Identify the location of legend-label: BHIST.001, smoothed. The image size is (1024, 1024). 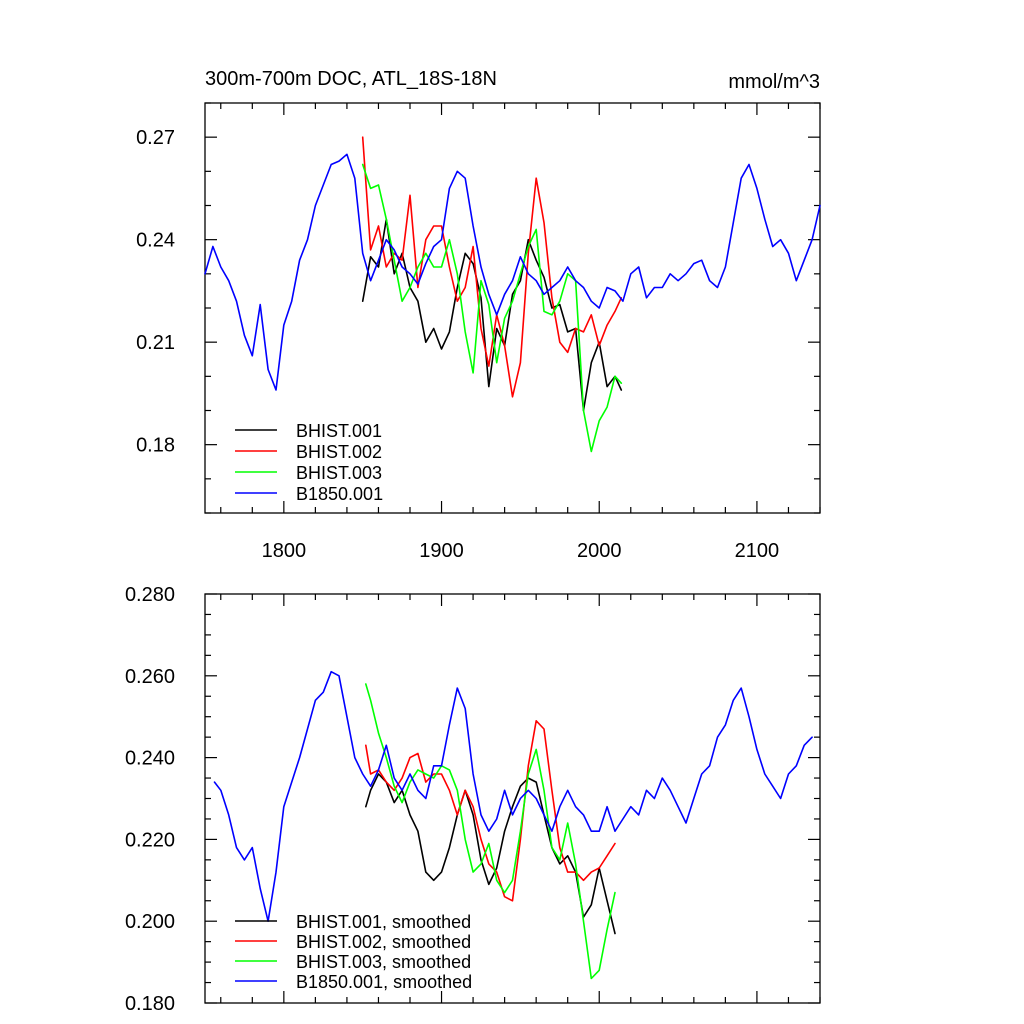
(383, 922).